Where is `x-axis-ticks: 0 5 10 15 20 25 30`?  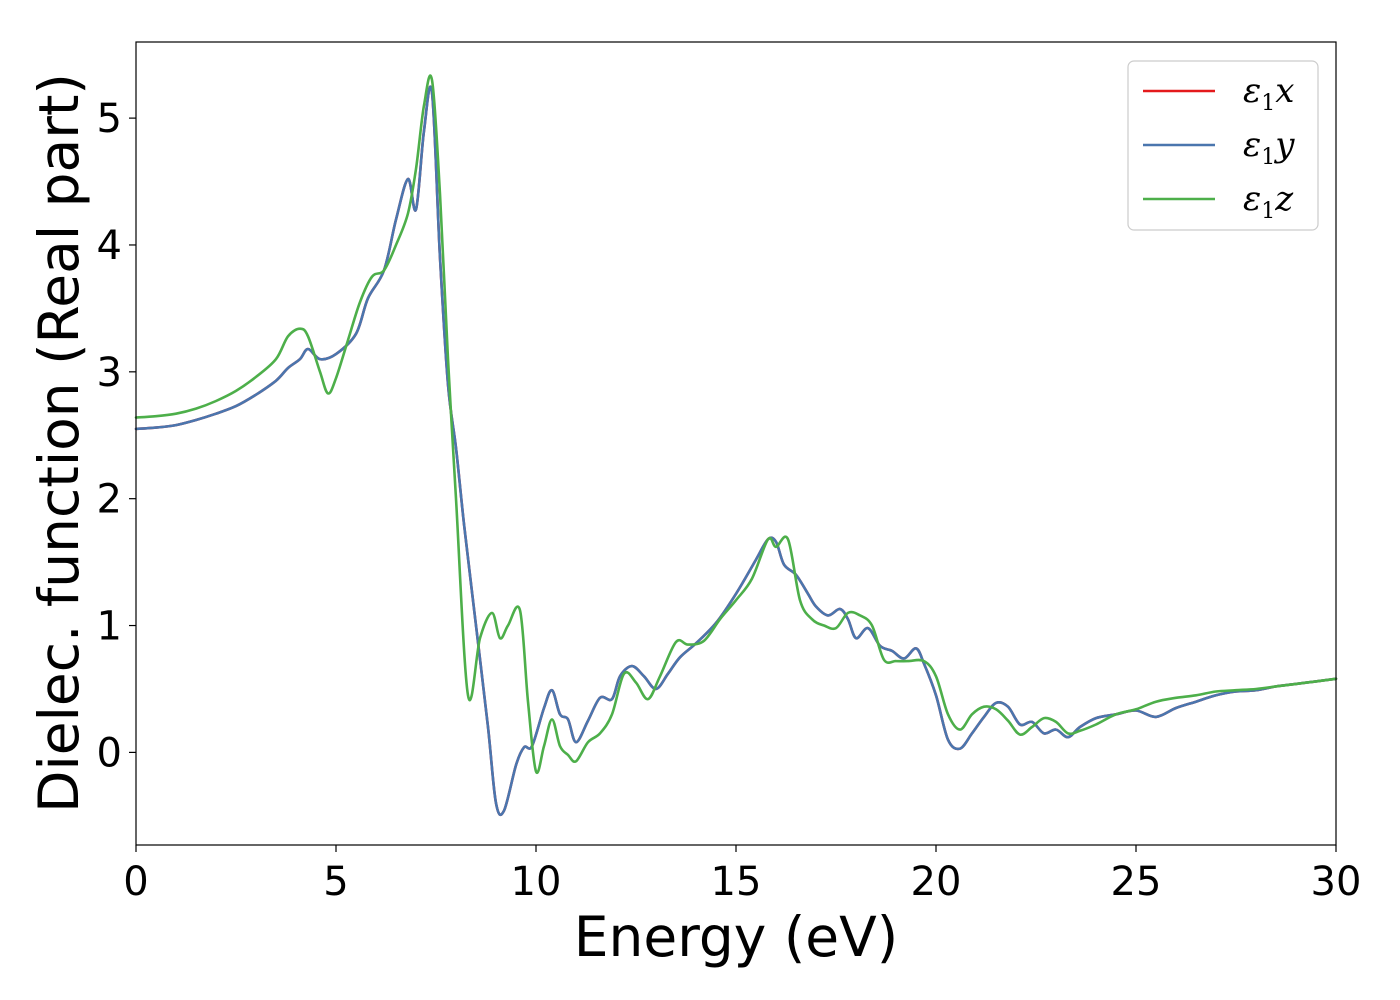 x-axis-ticks: 0 5 10 15 20 25 30 is located at coordinates (742, 875).